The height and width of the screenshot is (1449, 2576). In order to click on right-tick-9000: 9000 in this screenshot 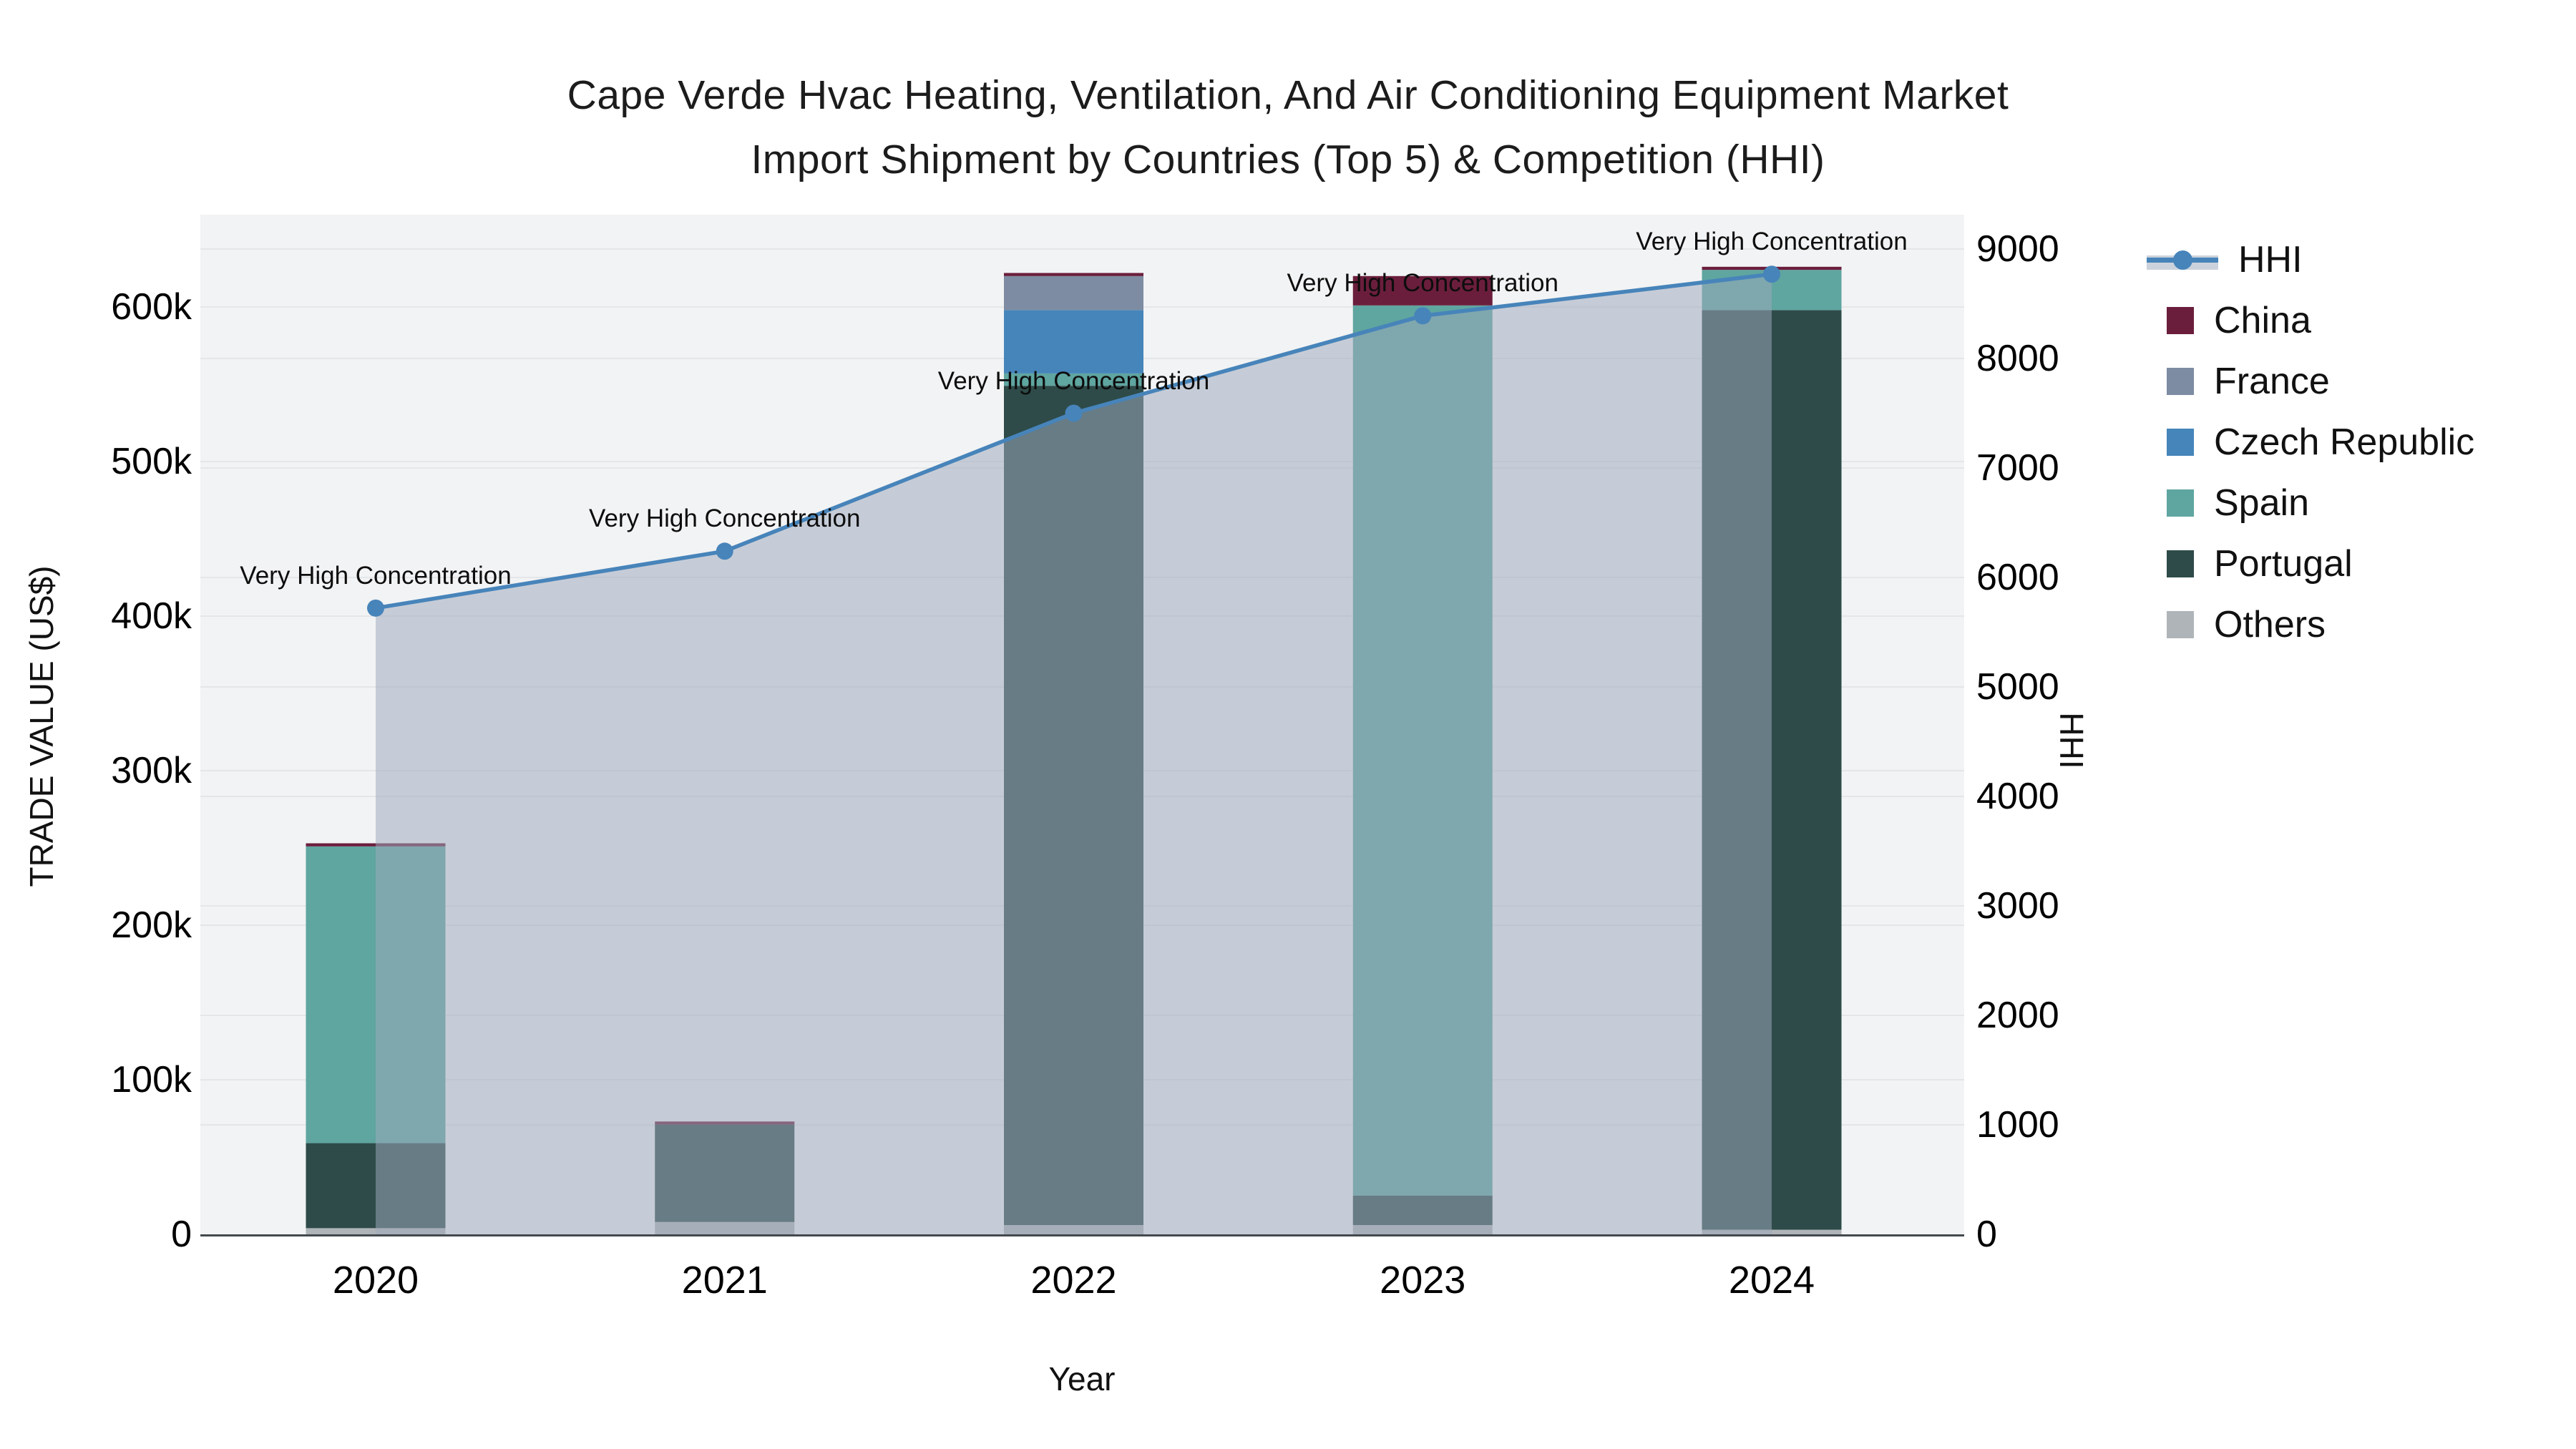, I will do `click(2017, 249)`.